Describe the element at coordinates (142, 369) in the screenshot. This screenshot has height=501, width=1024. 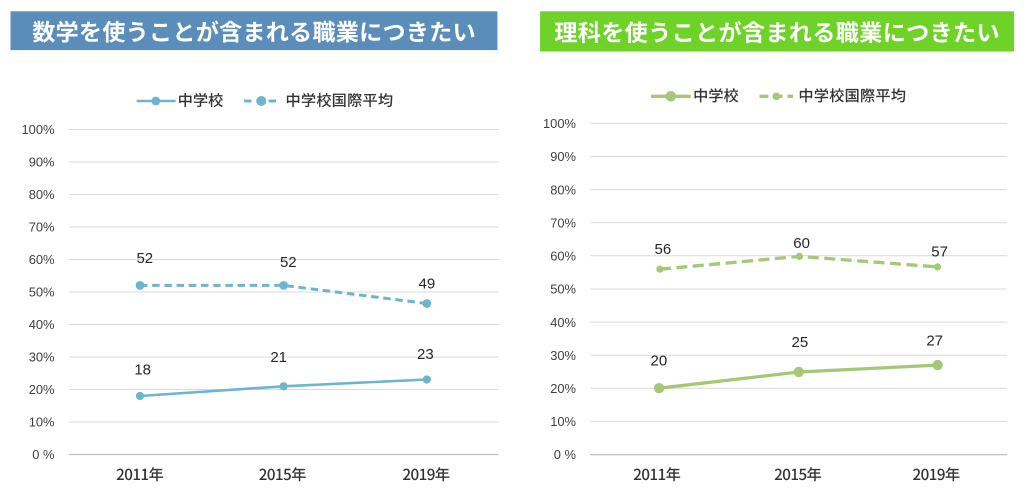
I see `svg-text: 18` at that location.